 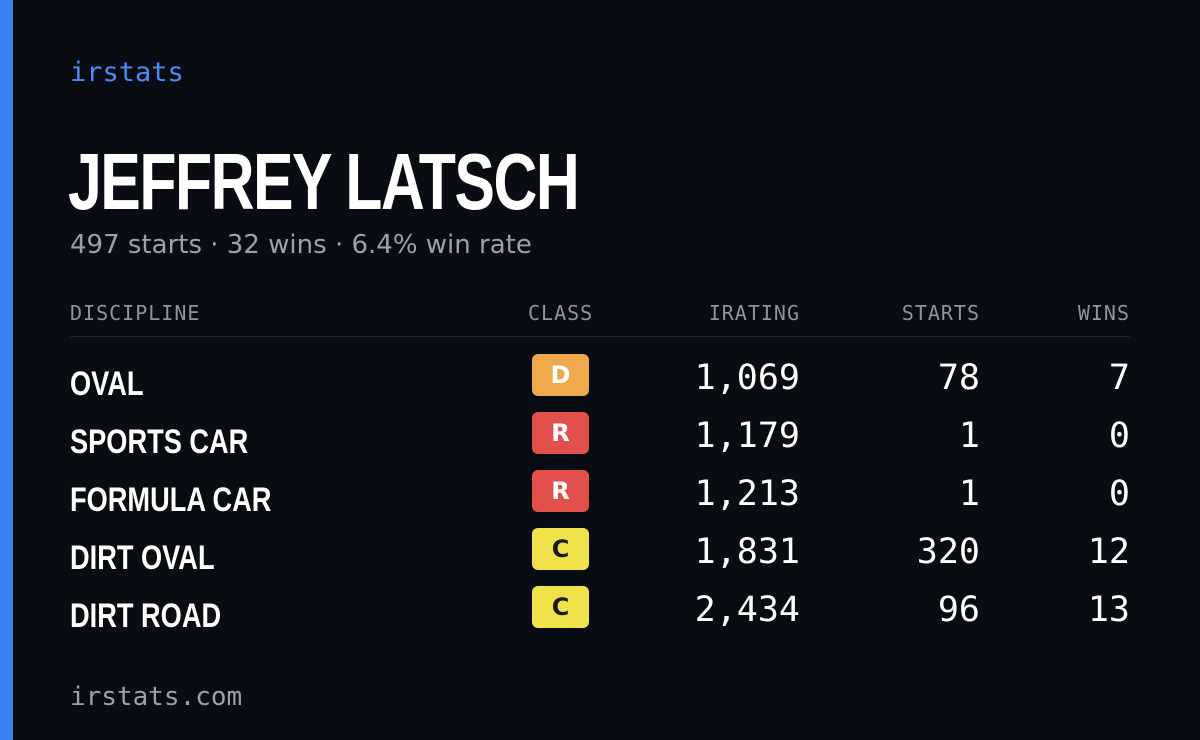 What do you see at coordinates (1103, 313) in the screenshot?
I see `header-wins: WINS` at bounding box center [1103, 313].